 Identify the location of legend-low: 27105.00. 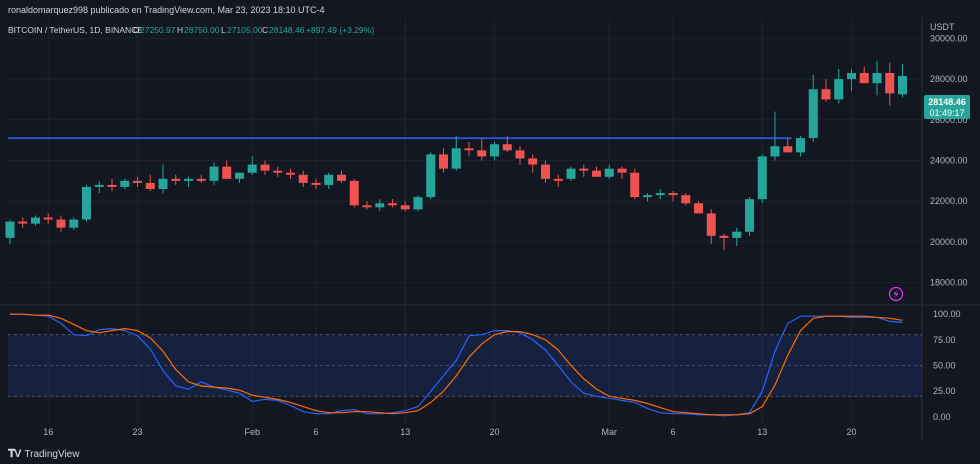
(245, 30).